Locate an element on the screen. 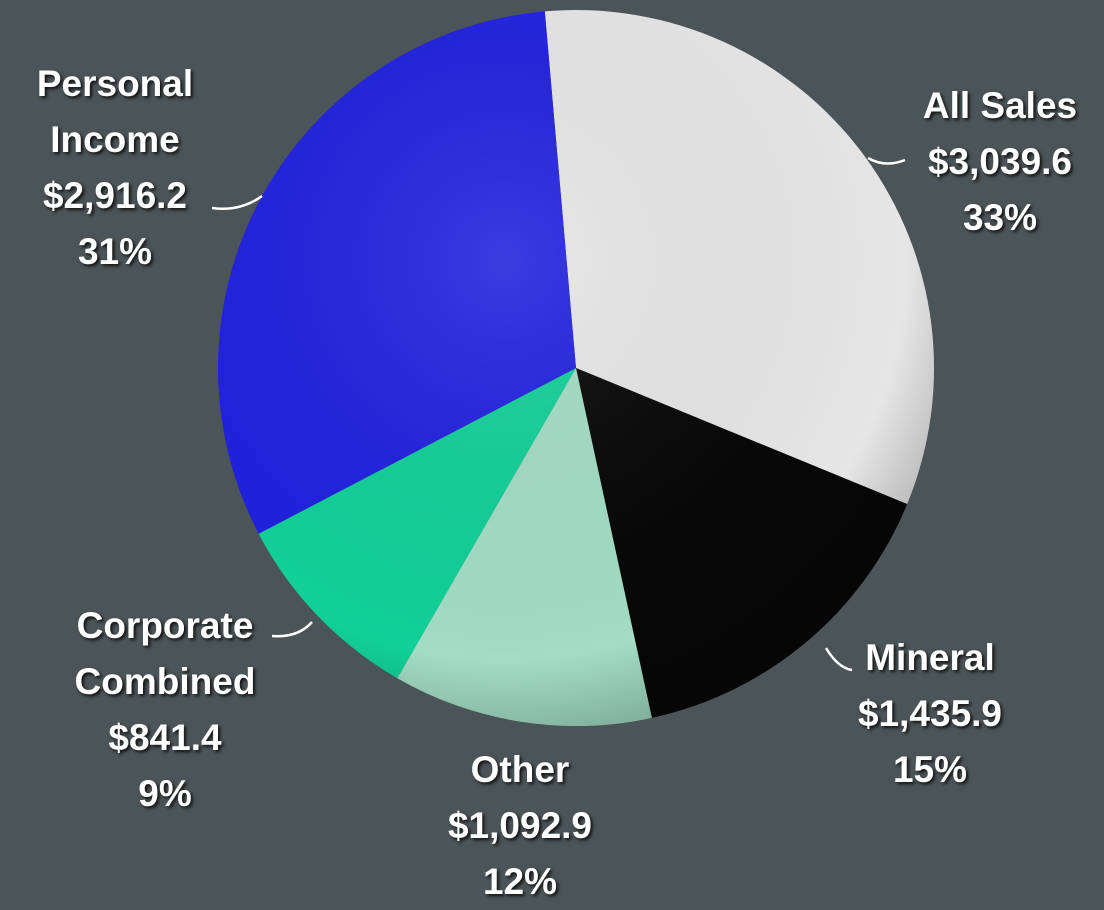 The height and width of the screenshot is (910, 1104). category-label: Personal Income is located at coordinates (115, 111).